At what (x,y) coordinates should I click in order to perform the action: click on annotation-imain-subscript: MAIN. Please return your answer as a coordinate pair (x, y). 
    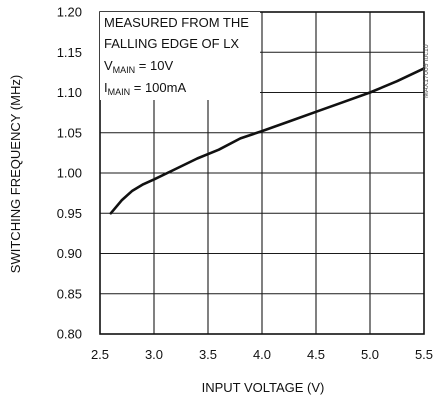
    Looking at the image, I should click on (119, 92).